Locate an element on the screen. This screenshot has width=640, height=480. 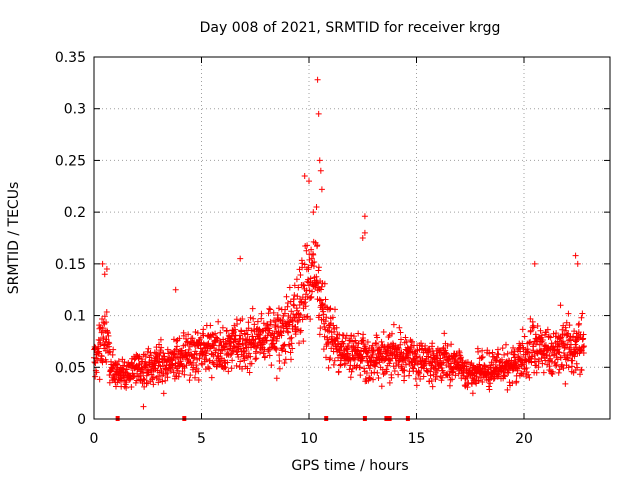
y-tick-label: 0.25 is located at coordinates (70, 161).